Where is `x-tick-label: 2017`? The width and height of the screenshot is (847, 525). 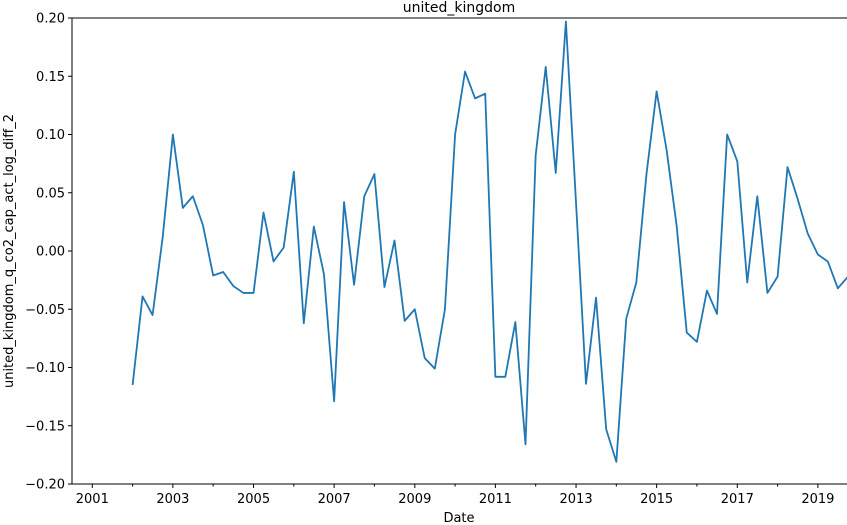 x-tick-label: 2017 is located at coordinates (737, 499).